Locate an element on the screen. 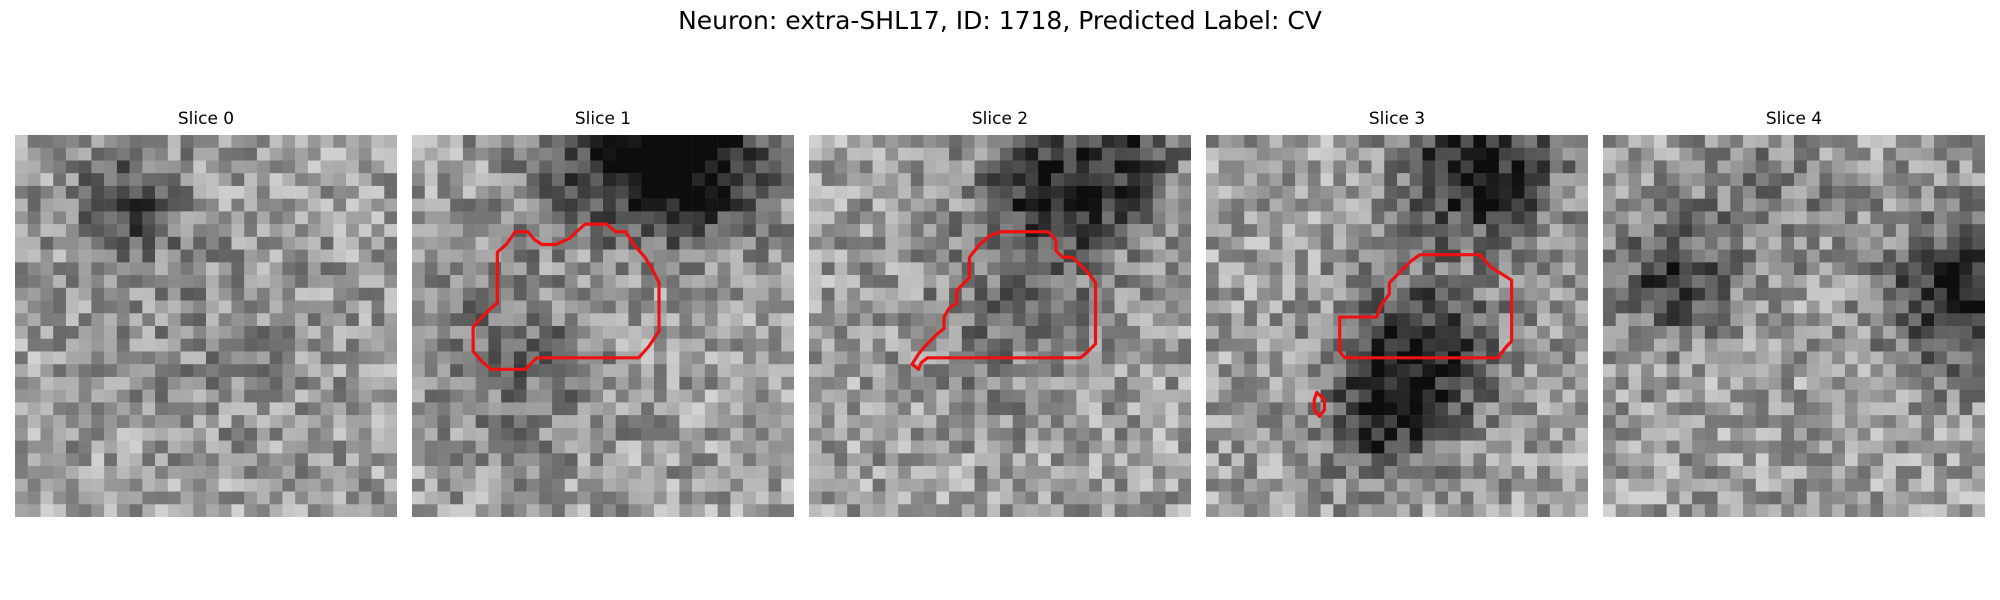 The height and width of the screenshot is (600, 2000). slice-panel-3: Slice 3 is located at coordinates (1397, 312).